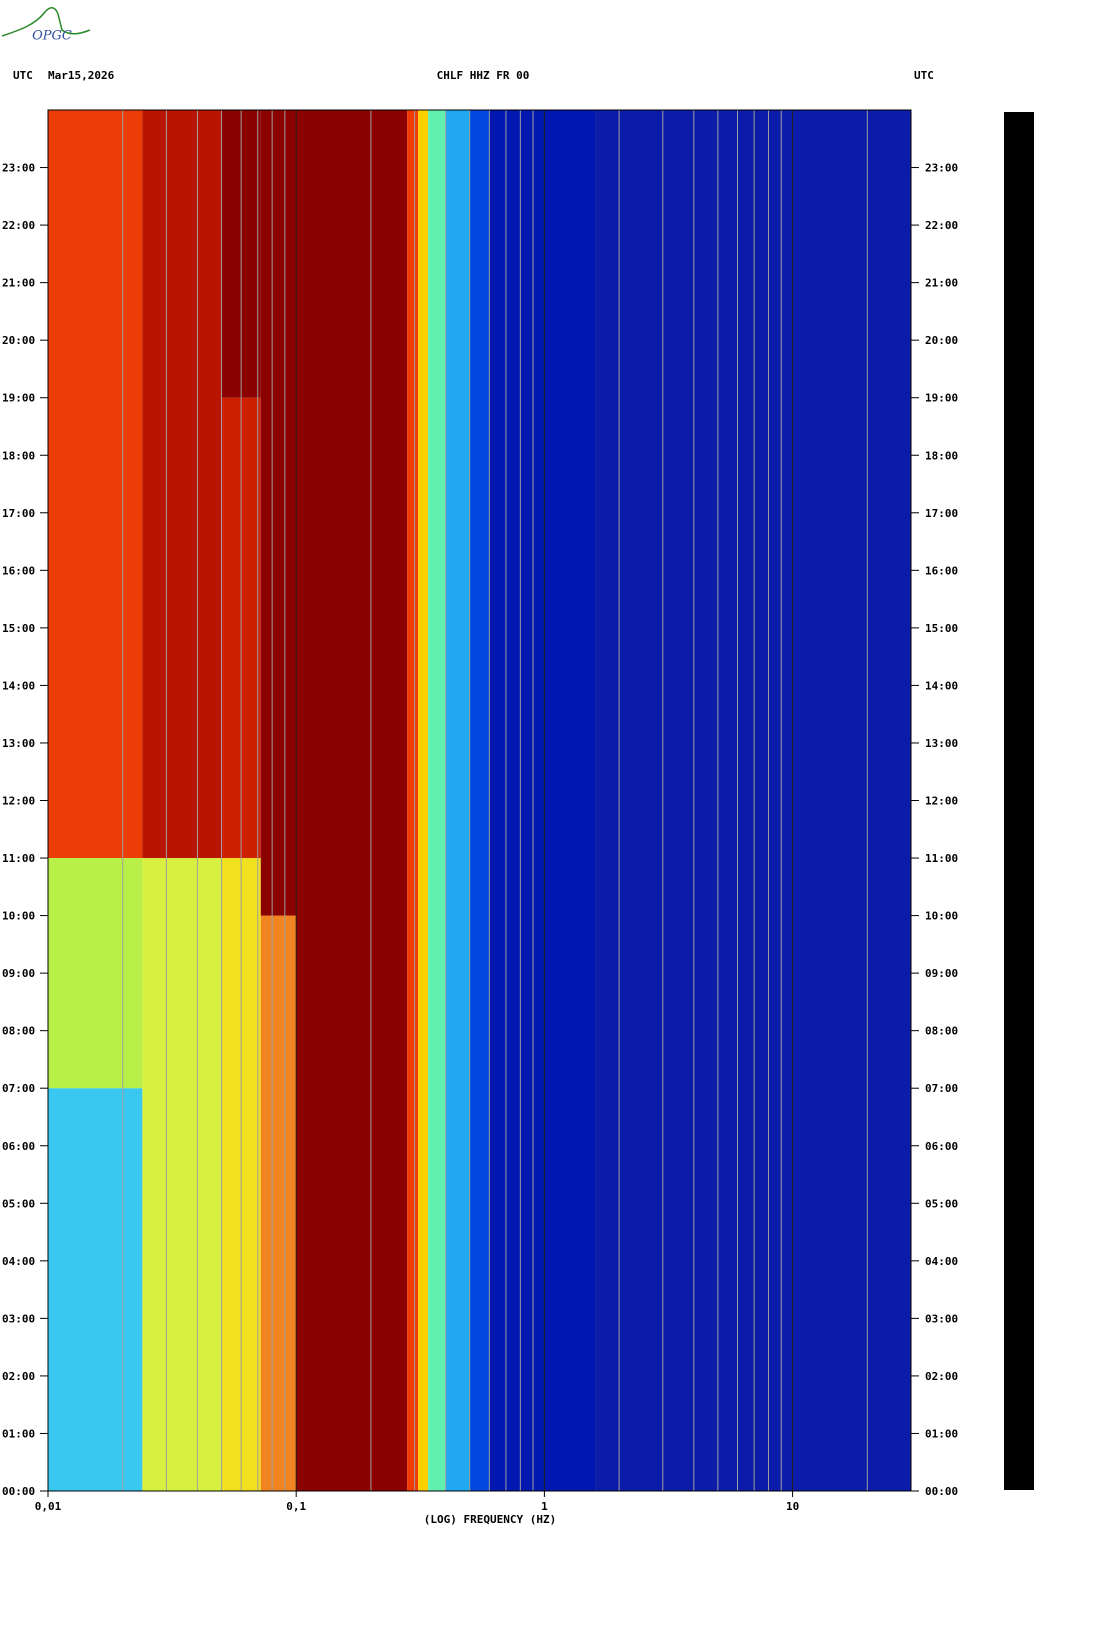 The image size is (1102, 1634). Describe the element at coordinates (1019, 801) in the screenshot. I see `seismogram-trace` at that location.